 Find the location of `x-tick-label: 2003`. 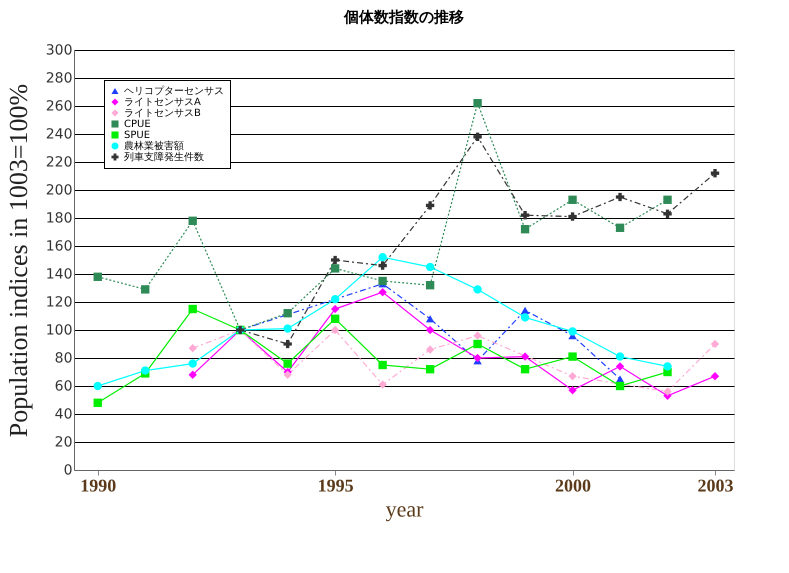

x-tick-label: 2003 is located at coordinates (716, 486).